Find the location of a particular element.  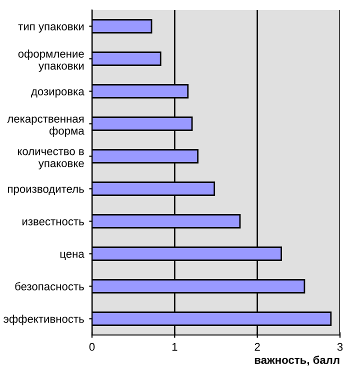

y-tick-label: известность is located at coordinates (53, 222).